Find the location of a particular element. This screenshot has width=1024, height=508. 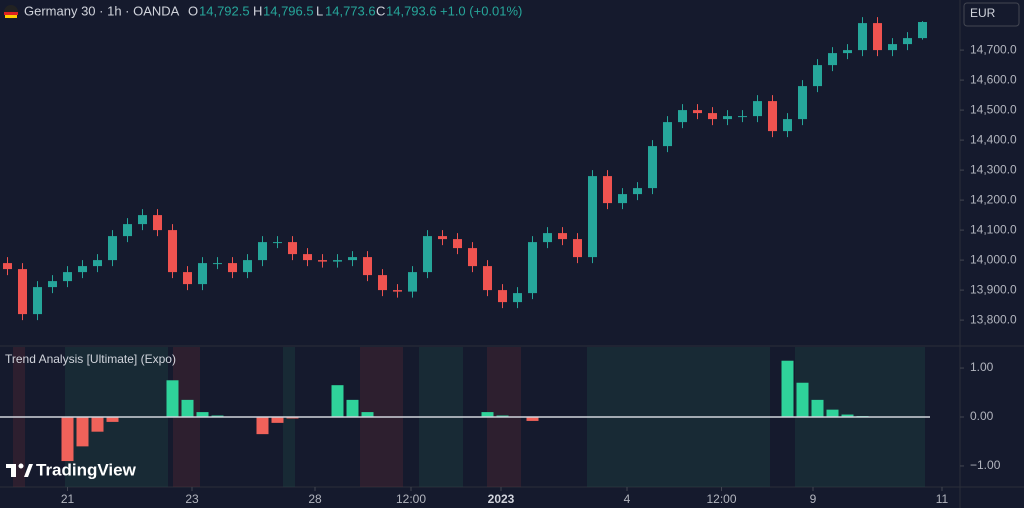

ohlc-label: H is located at coordinates (257, 10).